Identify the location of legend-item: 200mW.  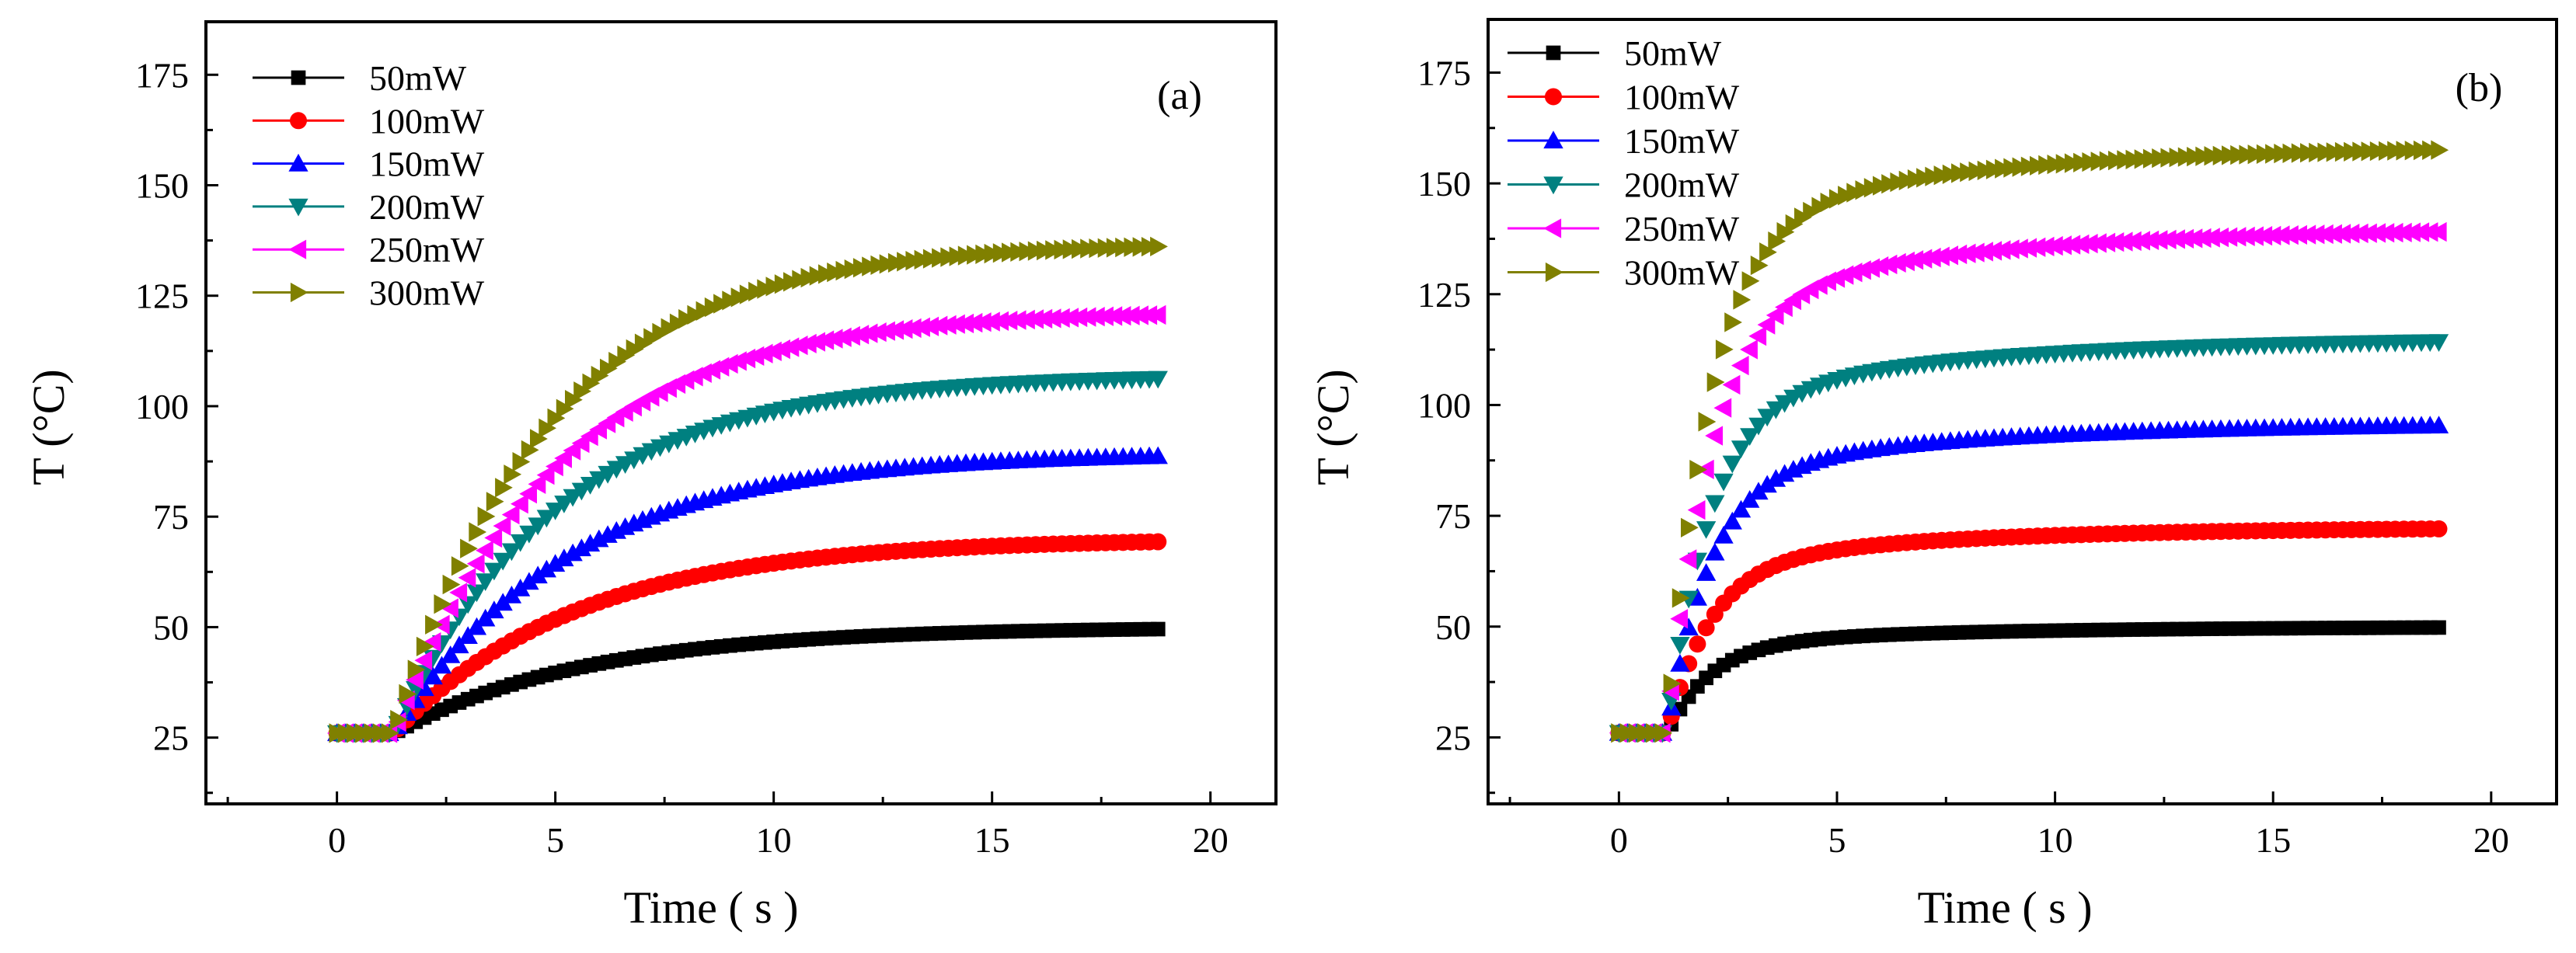
(369, 207).